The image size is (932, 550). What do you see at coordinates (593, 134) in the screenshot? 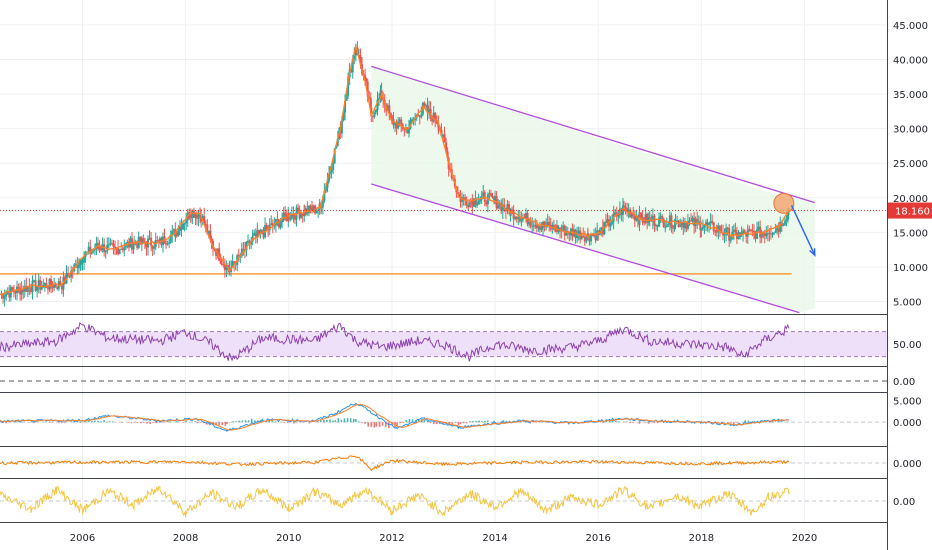
I see `channel-upper-line` at bounding box center [593, 134].